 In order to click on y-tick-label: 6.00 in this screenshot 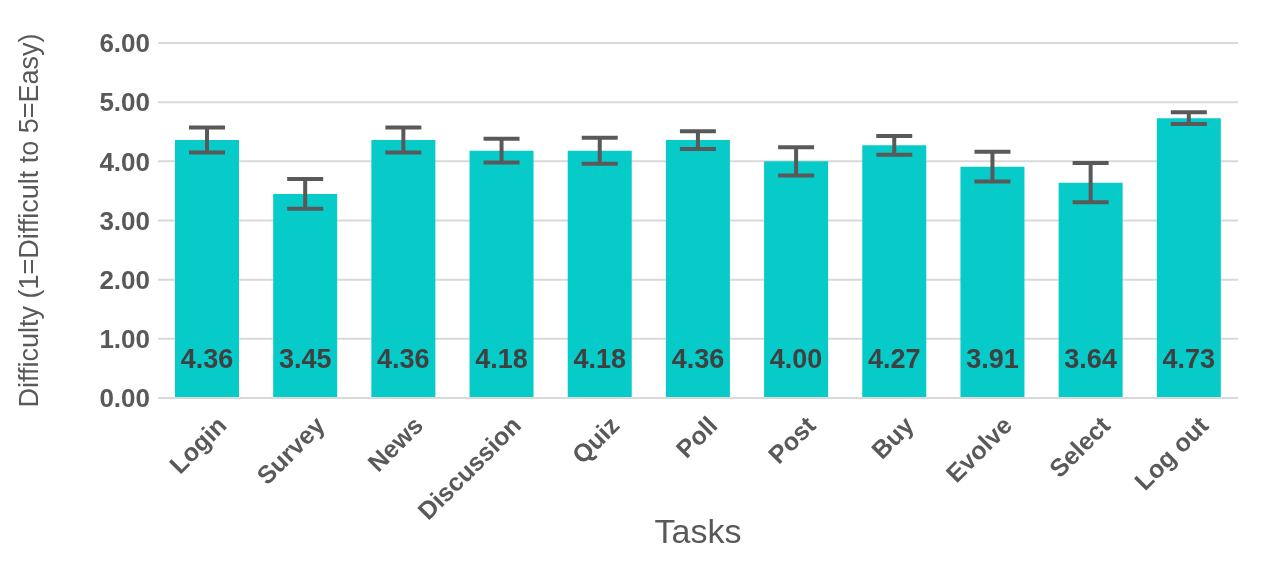, I will do `click(124, 43)`.